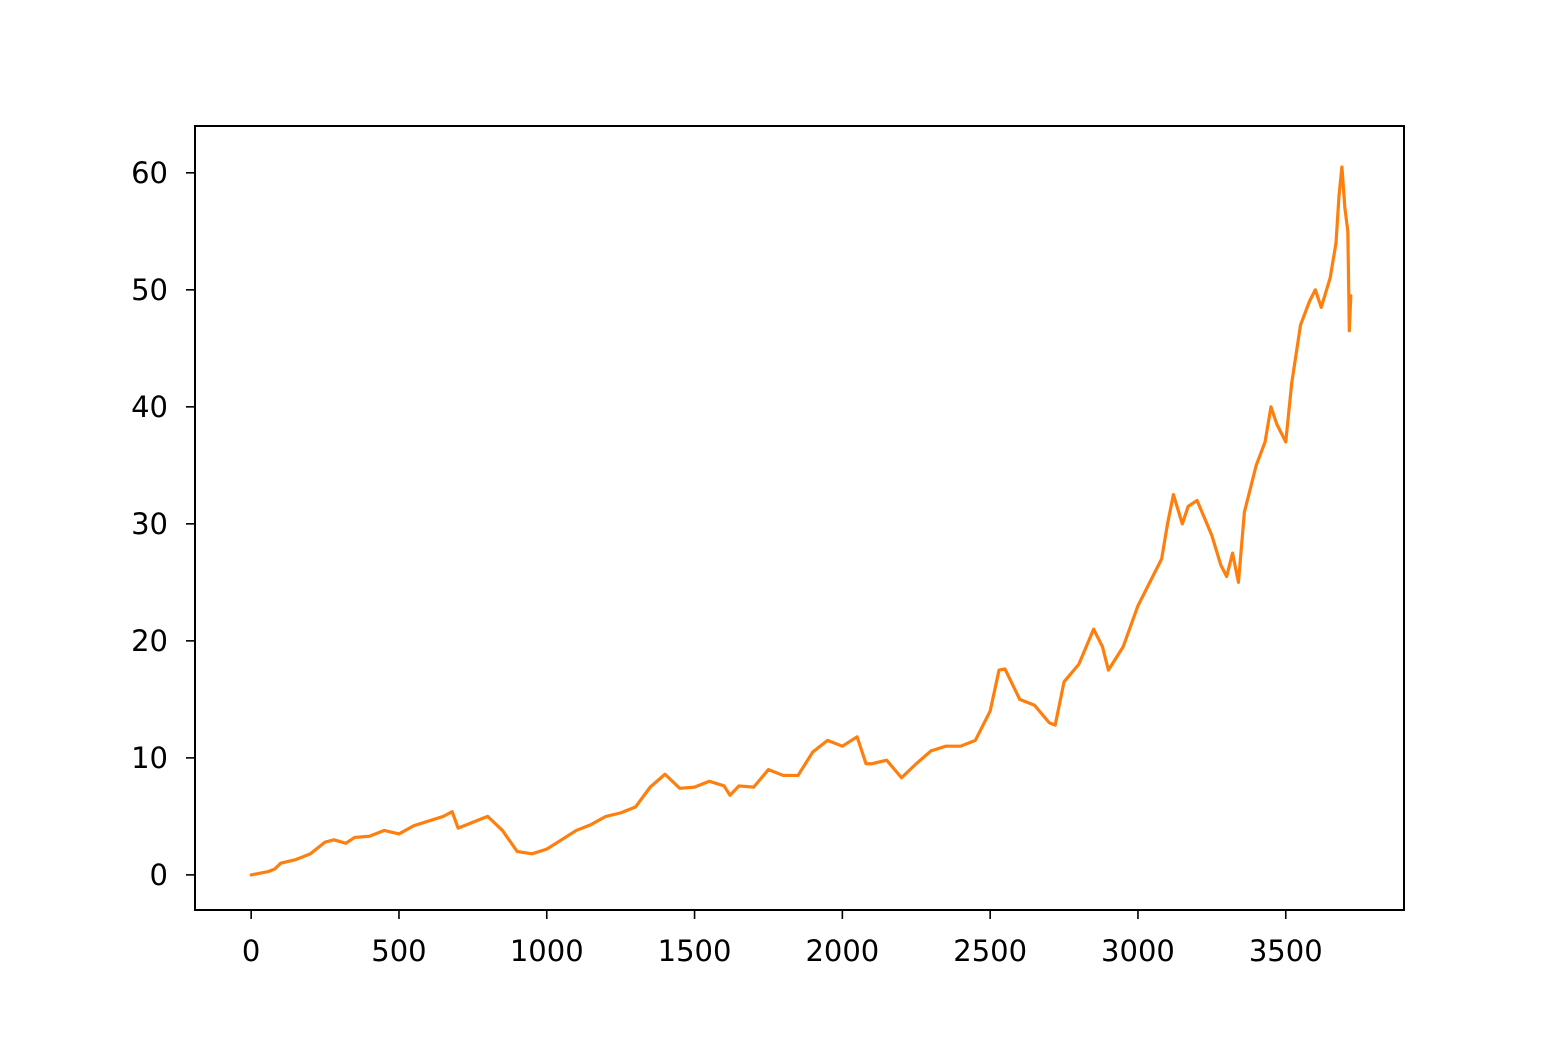 This screenshot has width=1560, height=1040. Describe the element at coordinates (398, 951) in the screenshot. I see `x-tick-label: 500` at that location.